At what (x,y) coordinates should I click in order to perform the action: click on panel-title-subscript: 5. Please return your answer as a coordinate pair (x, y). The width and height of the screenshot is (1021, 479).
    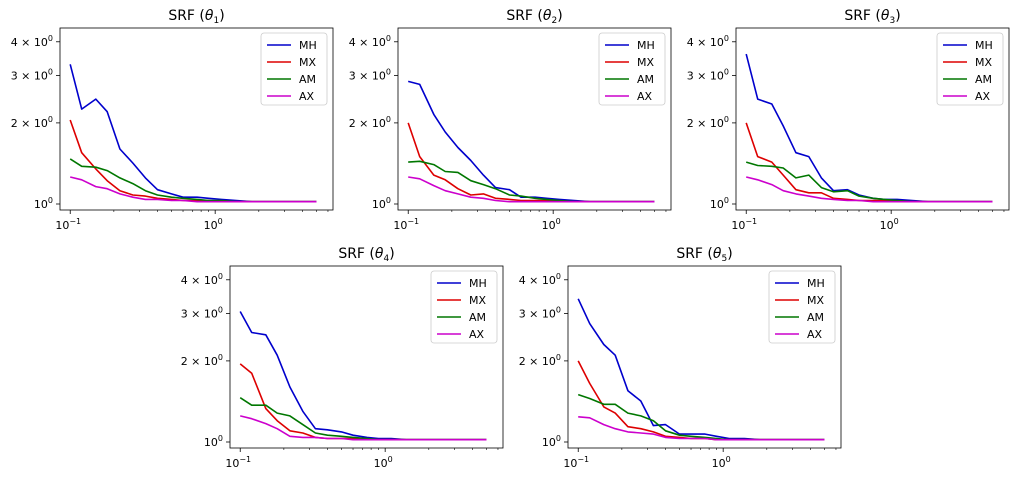
    Looking at the image, I should click on (724, 259).